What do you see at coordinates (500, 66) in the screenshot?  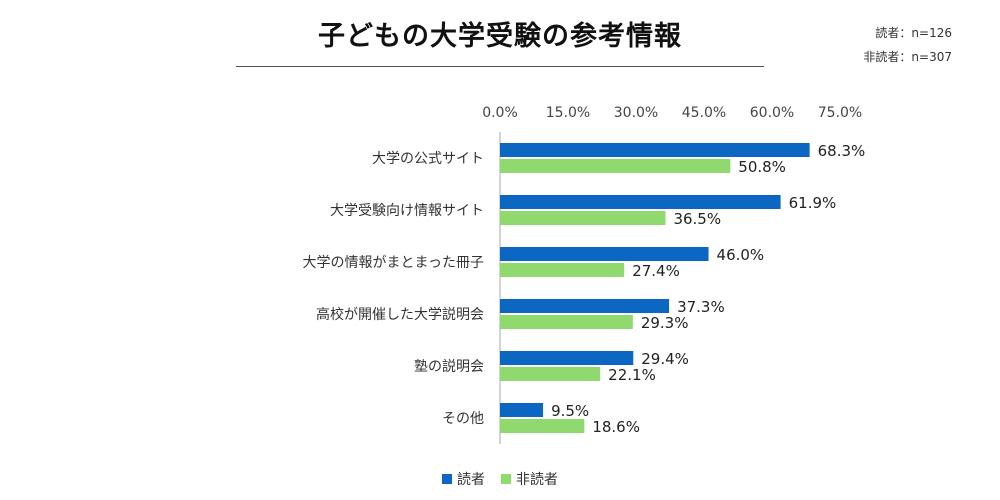 I see `title-underline` at bounding box center [500, 66].